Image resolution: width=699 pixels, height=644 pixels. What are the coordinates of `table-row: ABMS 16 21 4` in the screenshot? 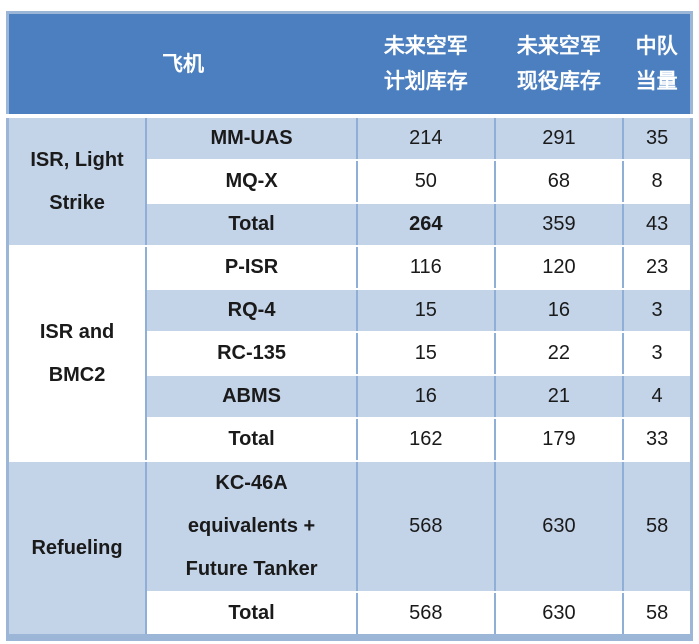 It's located at (350, 396).